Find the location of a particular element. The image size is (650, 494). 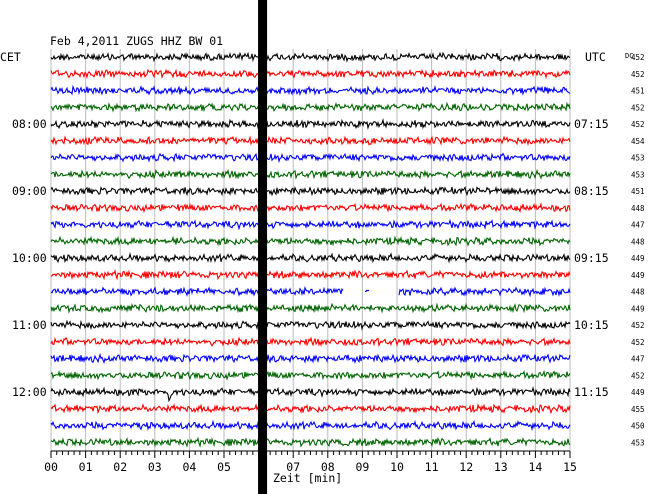

dc-offset-label: 450 is located at coordinates (638, 426).